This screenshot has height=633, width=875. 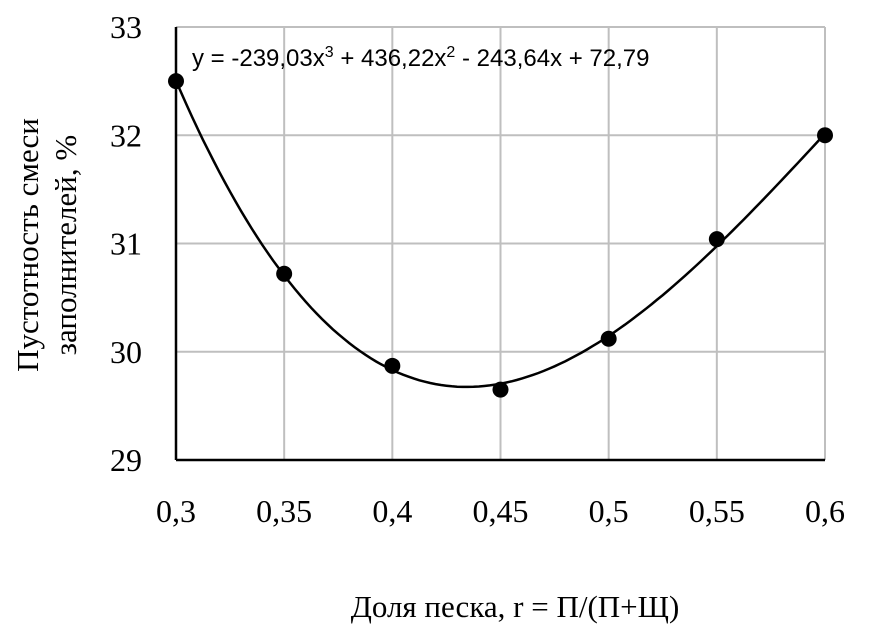 What do you see at coordinates (27, 245) in the screenshot?
I see `y-axis-label-line-1: Пустотность смеси` at bounding box center [27, 245].